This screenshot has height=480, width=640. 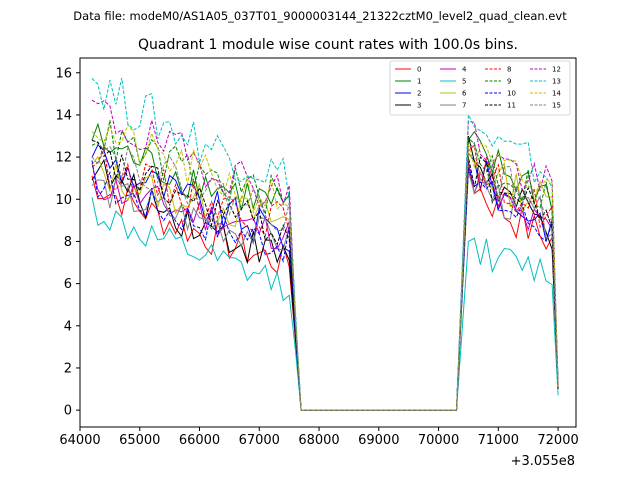 I want to click on y-tick-label: 4, so click(x=68, y=326).